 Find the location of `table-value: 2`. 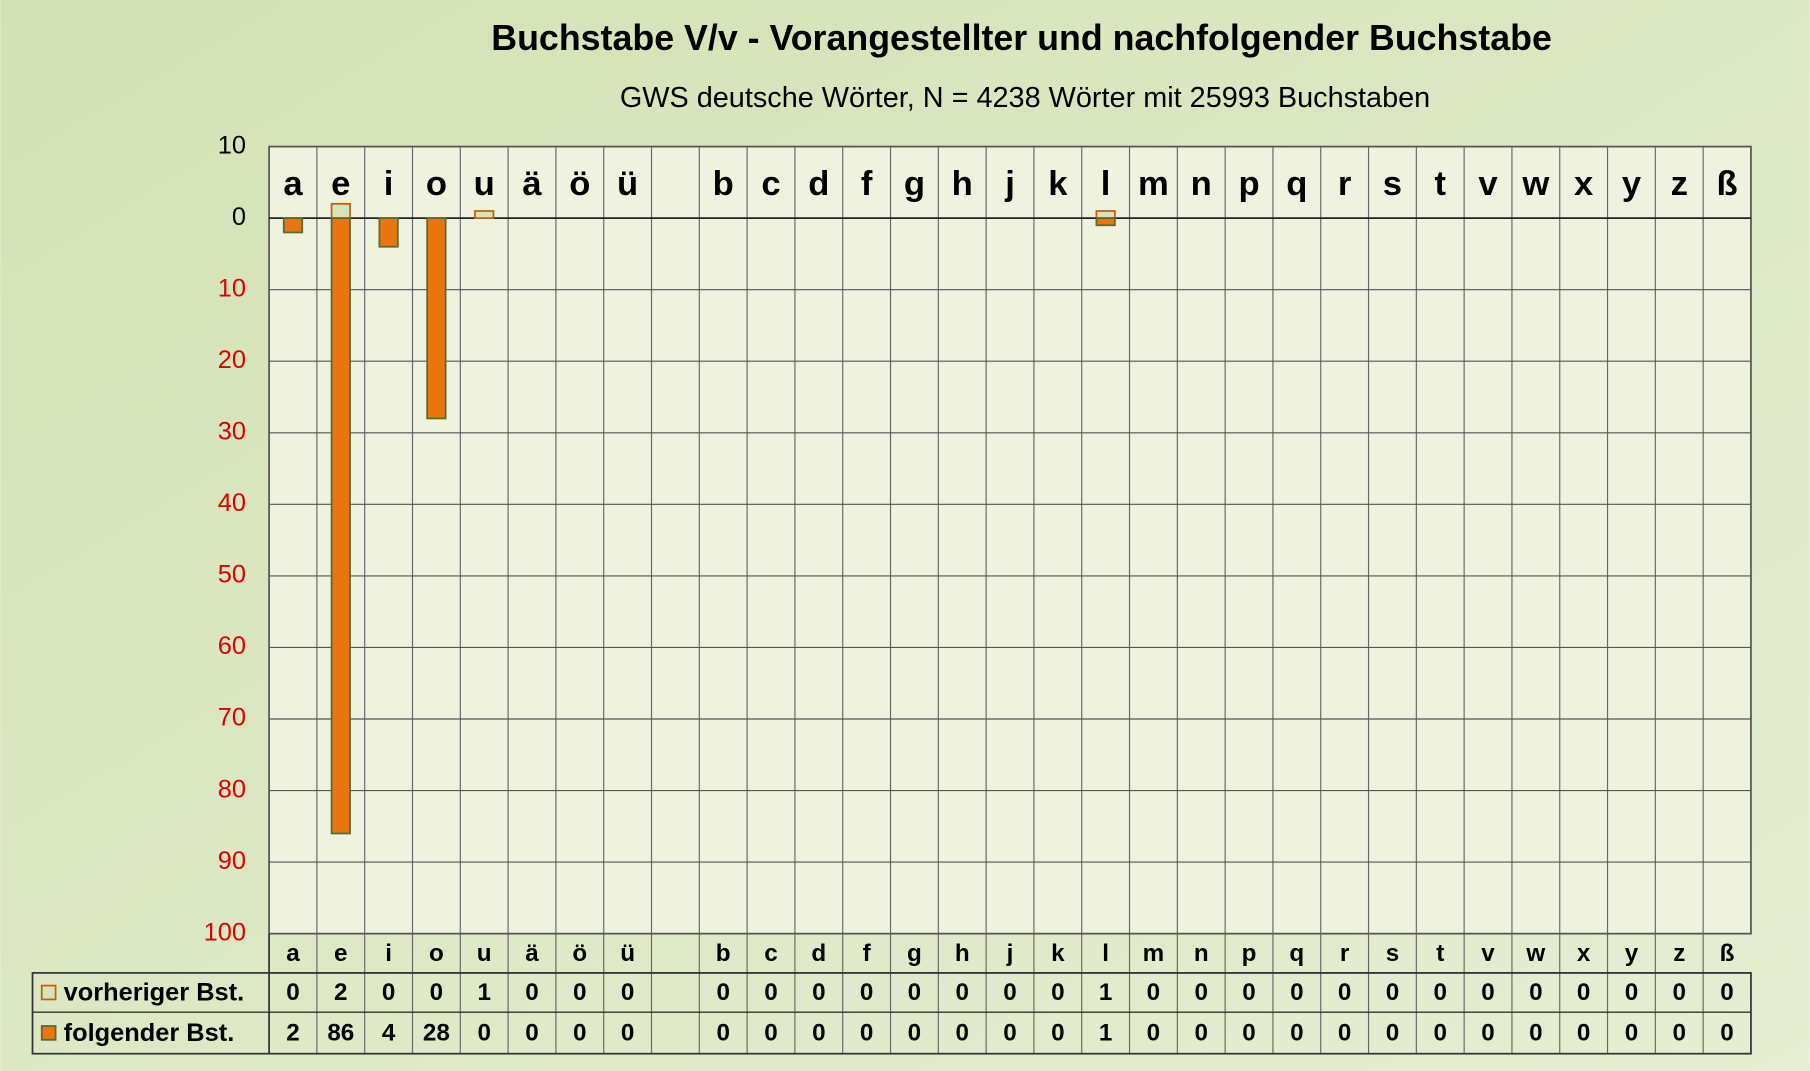

table-value: 2 is located at coordinates (292, 1032).